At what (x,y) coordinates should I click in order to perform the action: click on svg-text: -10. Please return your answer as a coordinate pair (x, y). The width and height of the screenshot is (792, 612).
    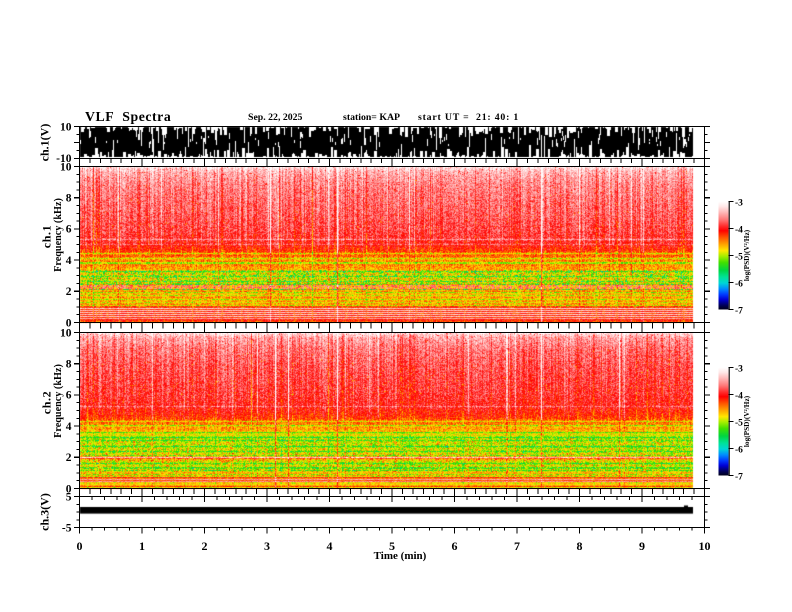
    Looking at the image, I should click on (64, 159).